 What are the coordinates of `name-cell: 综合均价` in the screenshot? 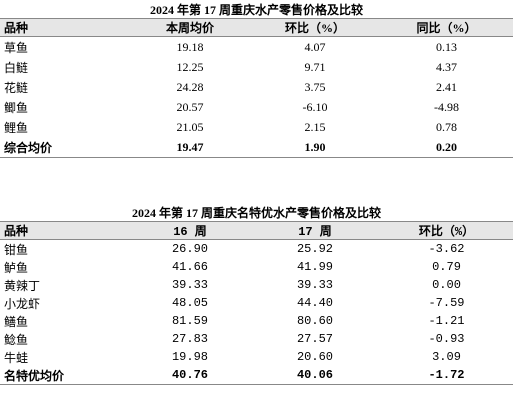 It's located at (65, 147).